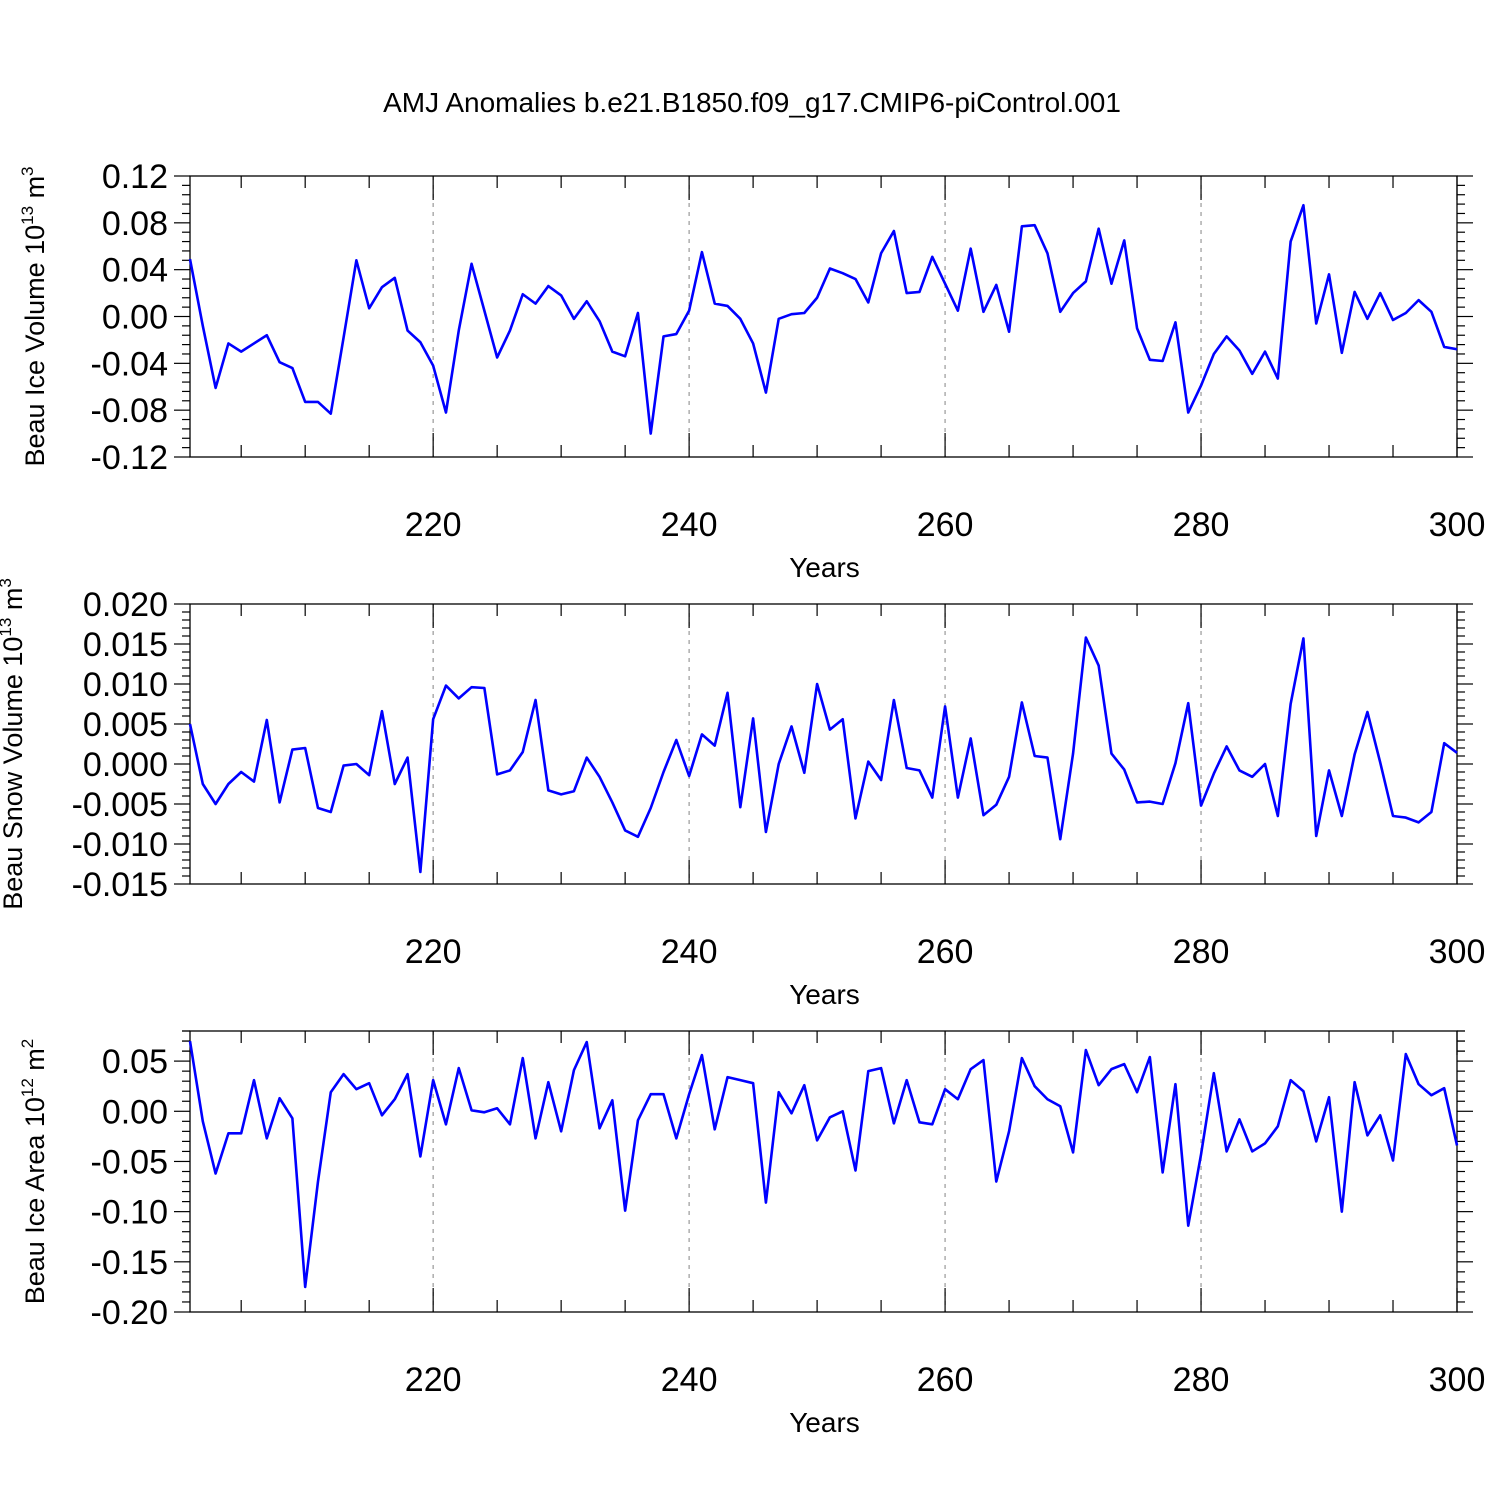 Image resolution: width=1500 pixels, height=1500 pixels. What do you see at coordinates (135, 177) in the screenshot?
I see `y-tick-label: 0.12` at bounding box center [135, 177].